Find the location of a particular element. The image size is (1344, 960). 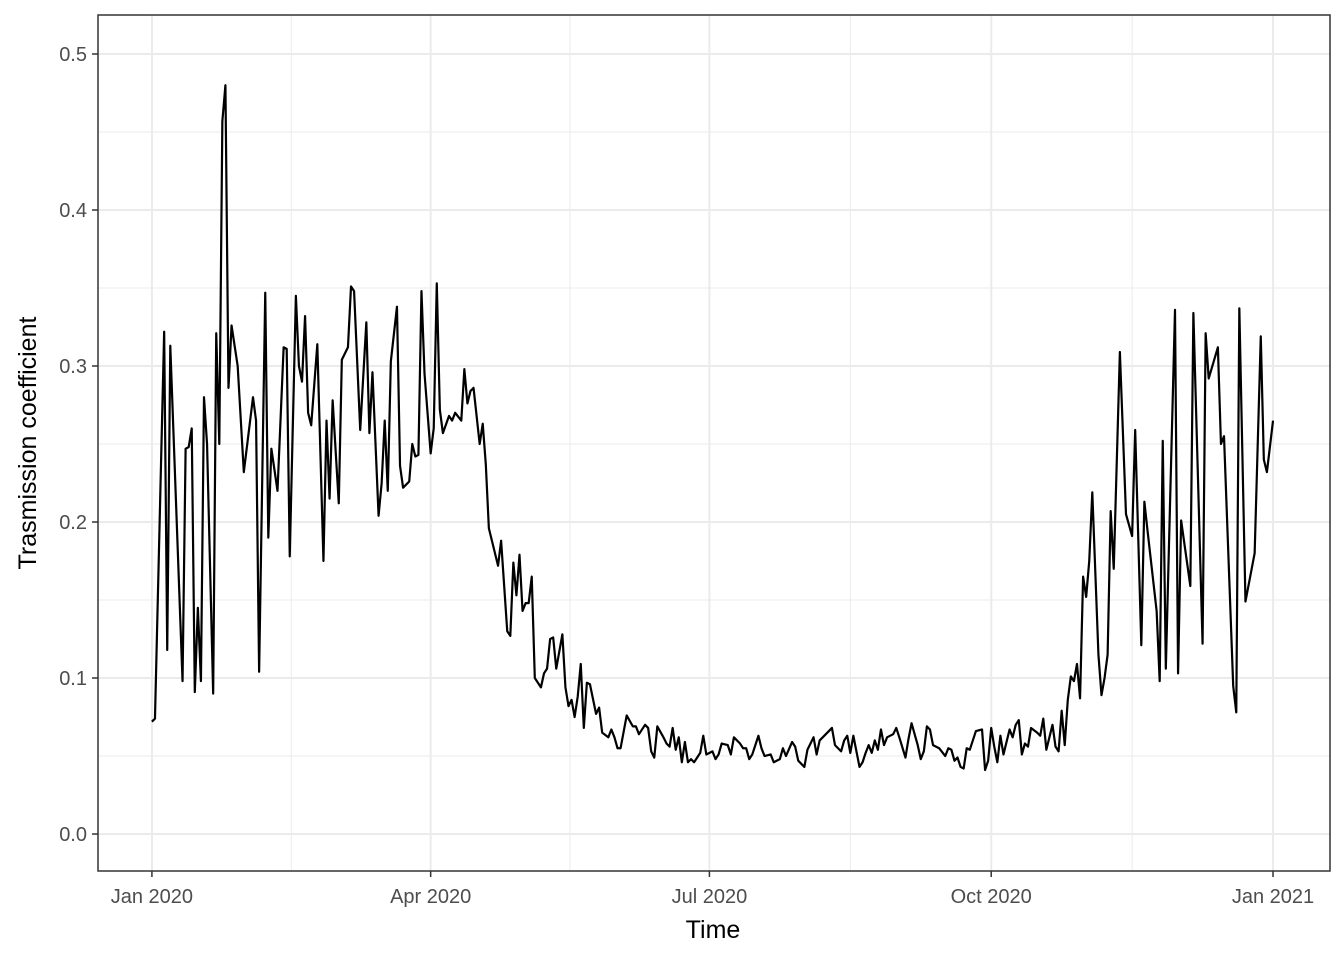

y-tick-label: 0.3 is located at coordinates (73, 367).